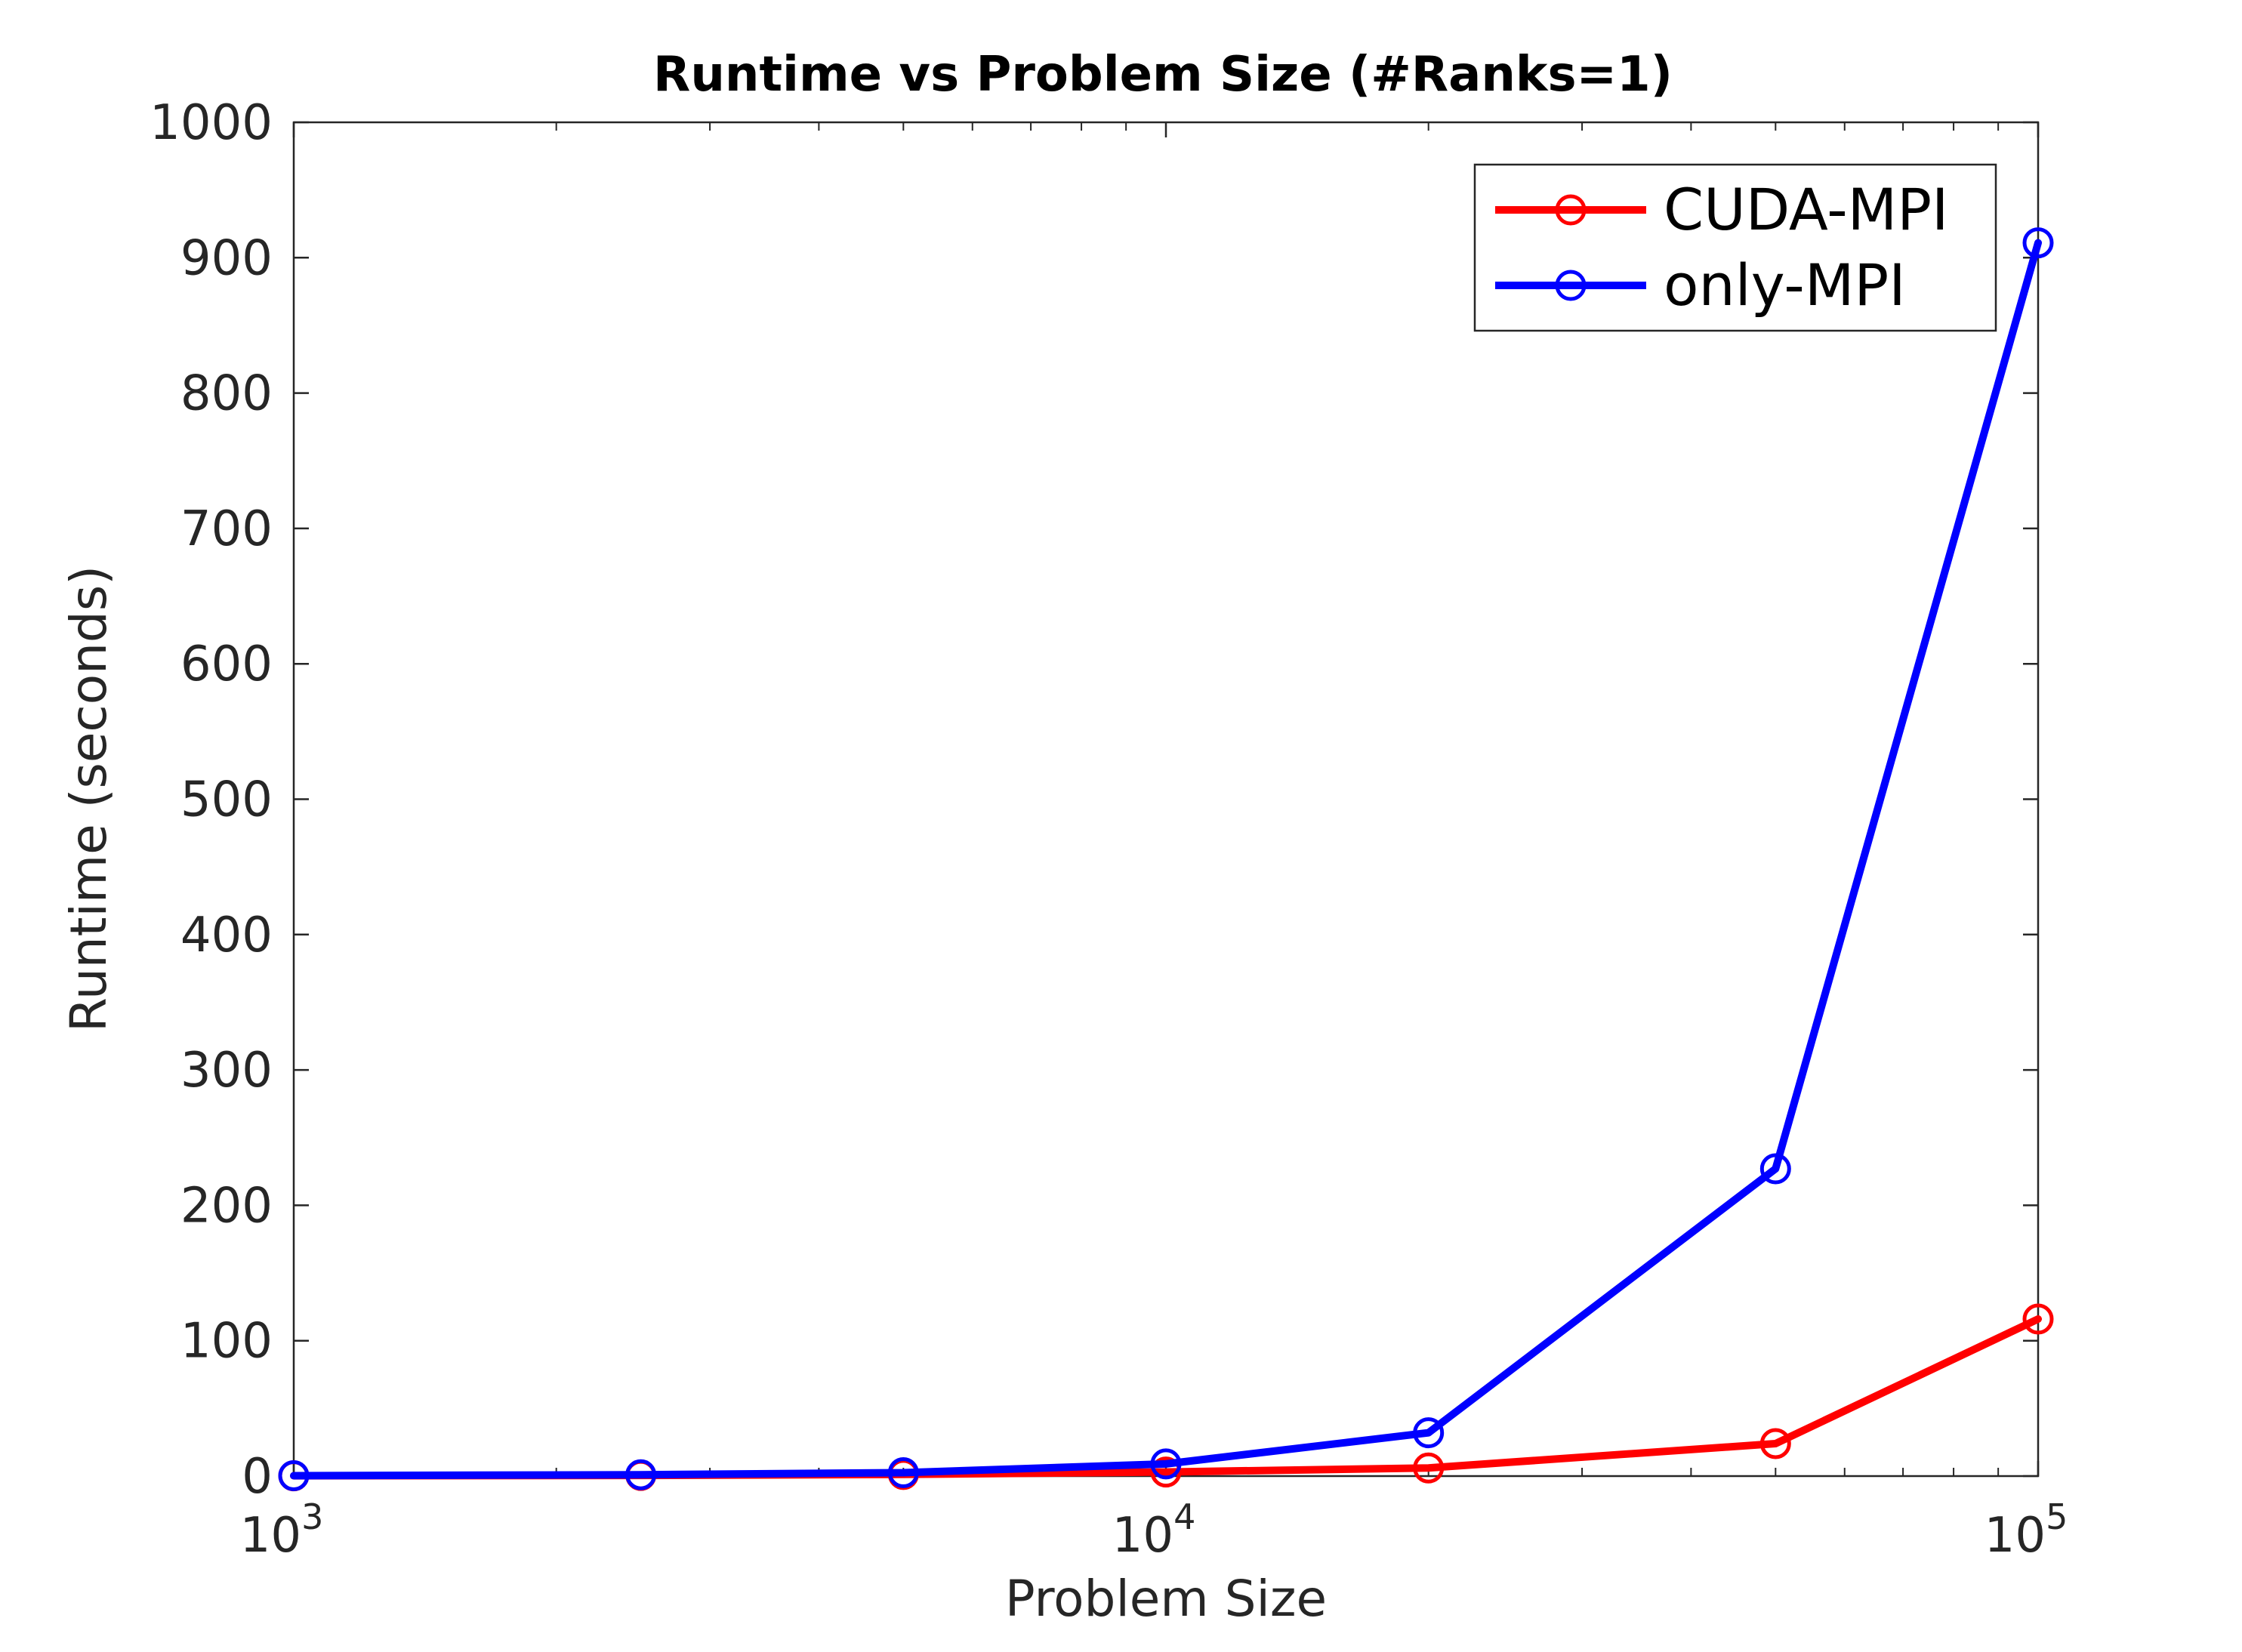 This screenshot has height=1652, width=2242. I want to click on y-tick-label: 700, so click(227, 529).